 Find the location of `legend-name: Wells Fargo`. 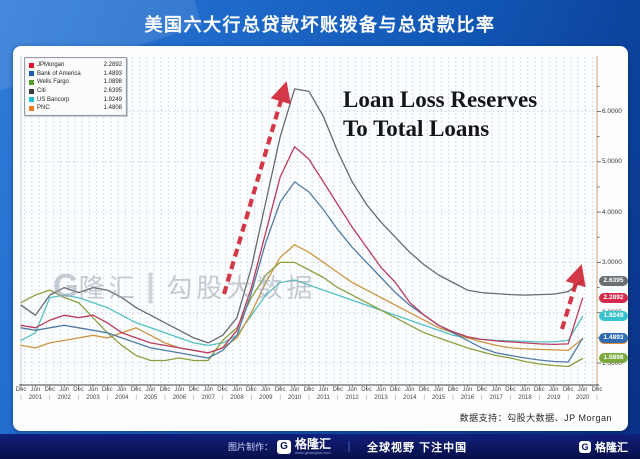

legend-name: Wells Fargo is located at coordinates (53, 82).